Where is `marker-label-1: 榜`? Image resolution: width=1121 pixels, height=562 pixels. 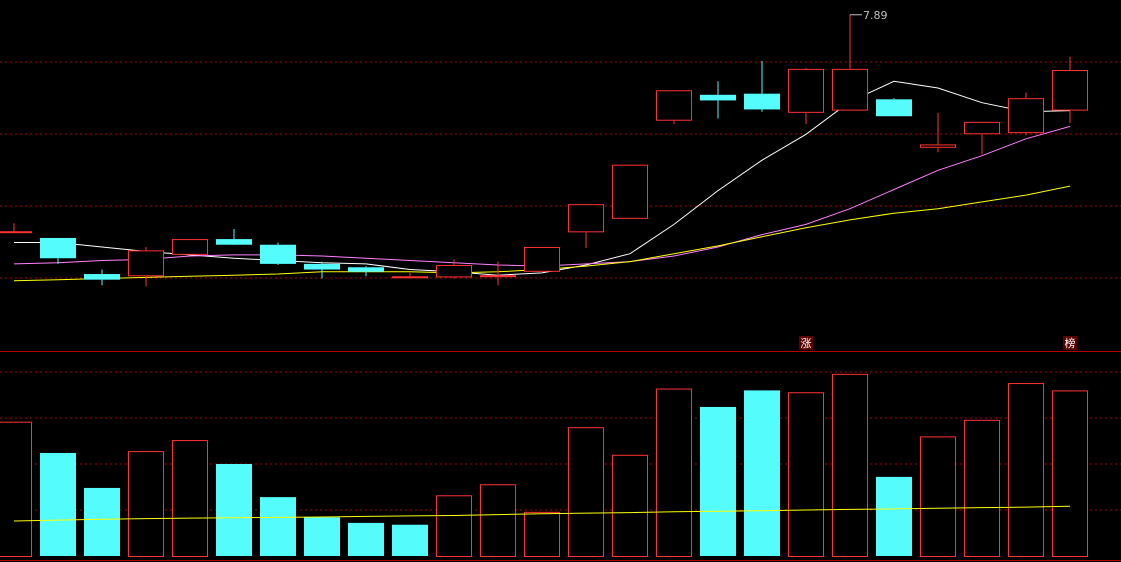
marker-label-1: 榜 is located at coordinates (1070, 343).